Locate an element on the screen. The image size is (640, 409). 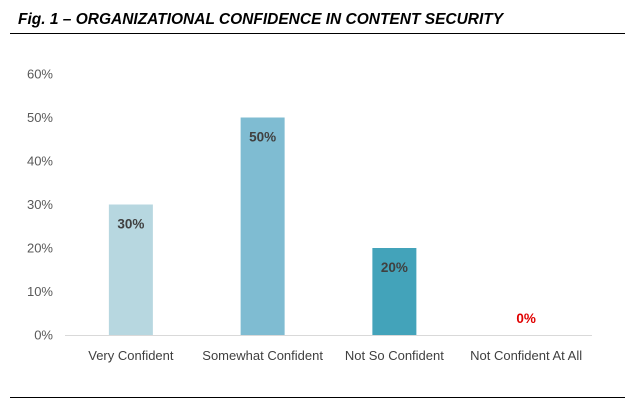
y-tick-label: 60% is located at coordinates (40, 74).